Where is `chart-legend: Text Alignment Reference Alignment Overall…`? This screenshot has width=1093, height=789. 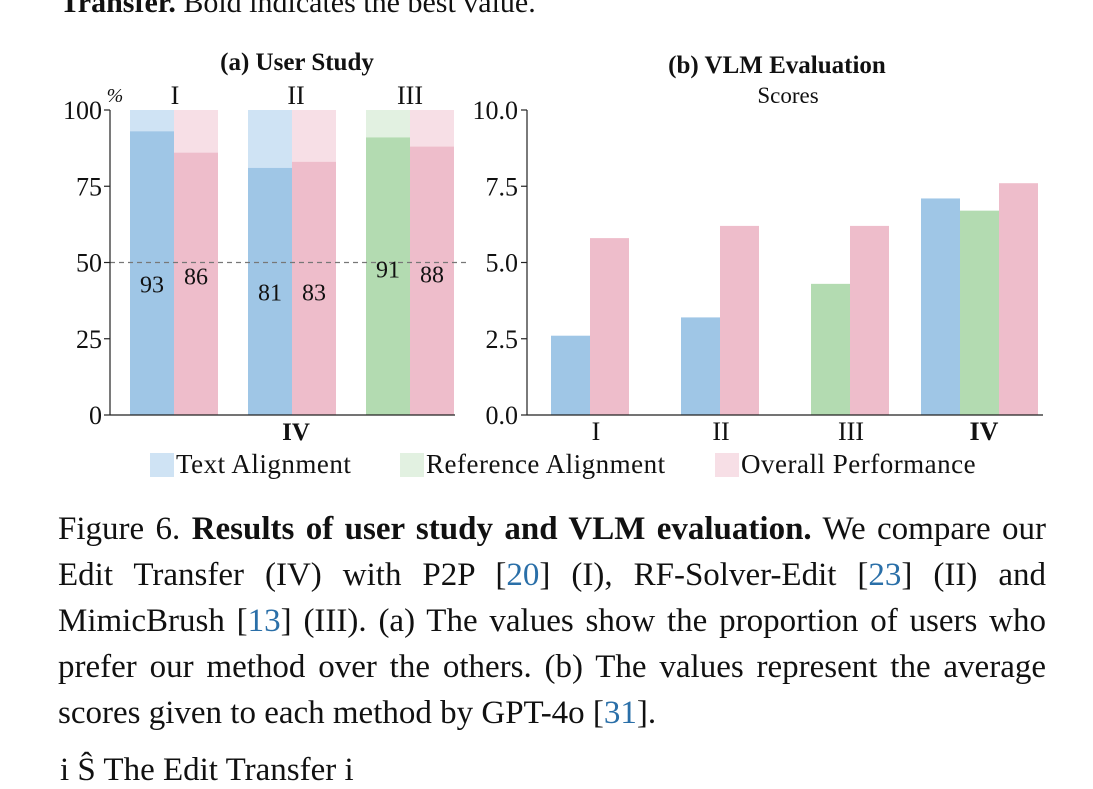
chart-legend: Text Alignment Reference Alignment Overall… is located at coordinates (600, 469).